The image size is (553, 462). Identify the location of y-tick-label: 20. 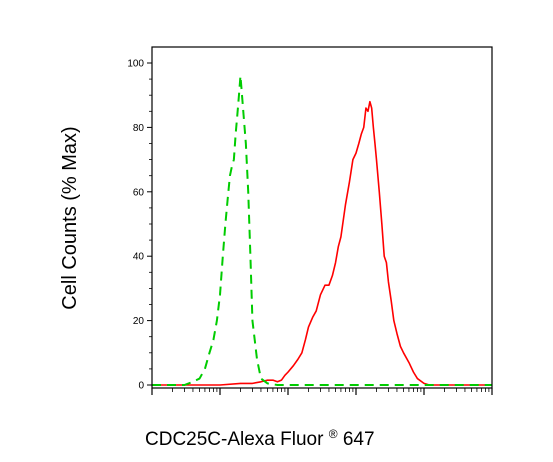
(139, 321).